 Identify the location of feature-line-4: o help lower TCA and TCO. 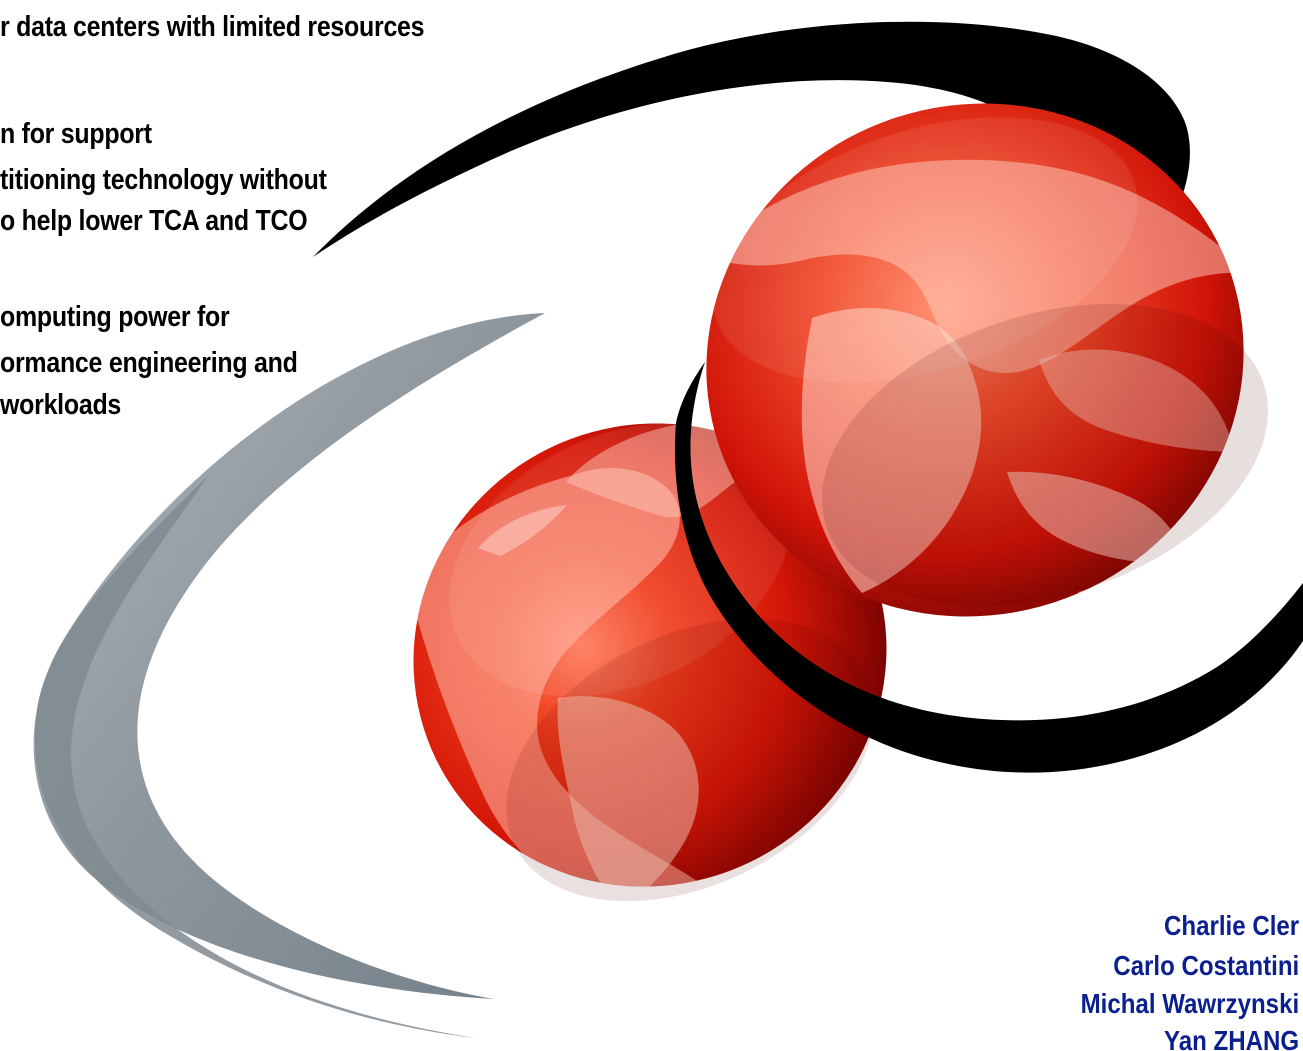
(154, 221).